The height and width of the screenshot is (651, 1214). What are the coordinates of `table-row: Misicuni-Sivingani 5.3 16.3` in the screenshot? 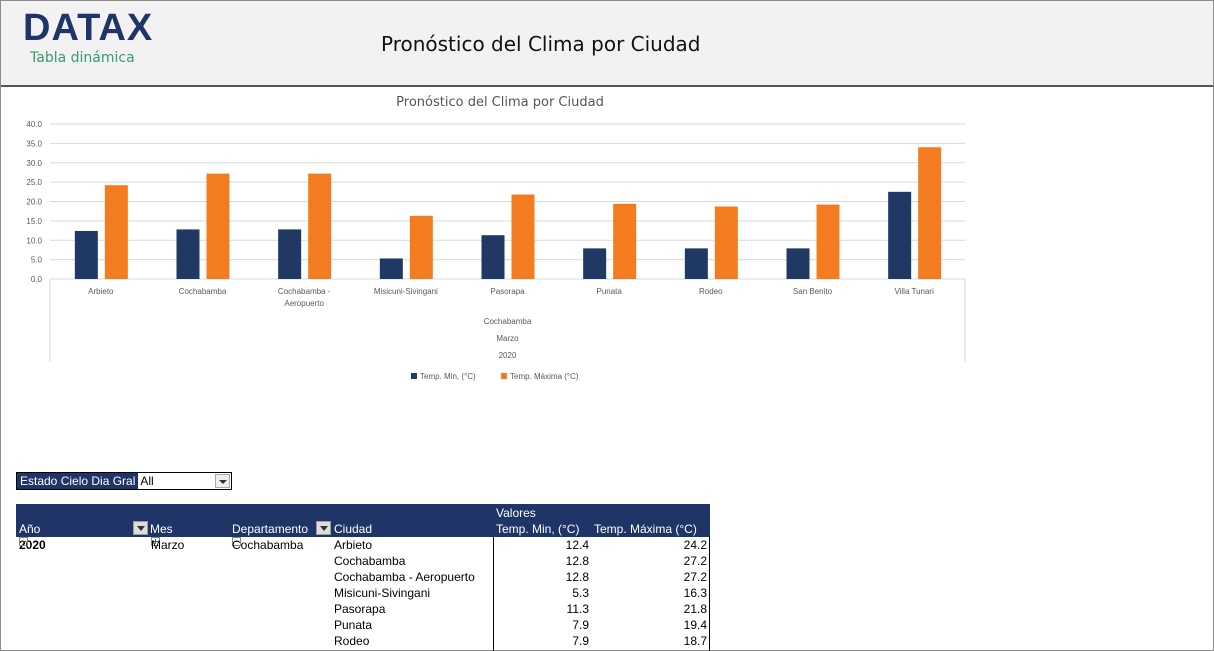 It's located at (363, 593).